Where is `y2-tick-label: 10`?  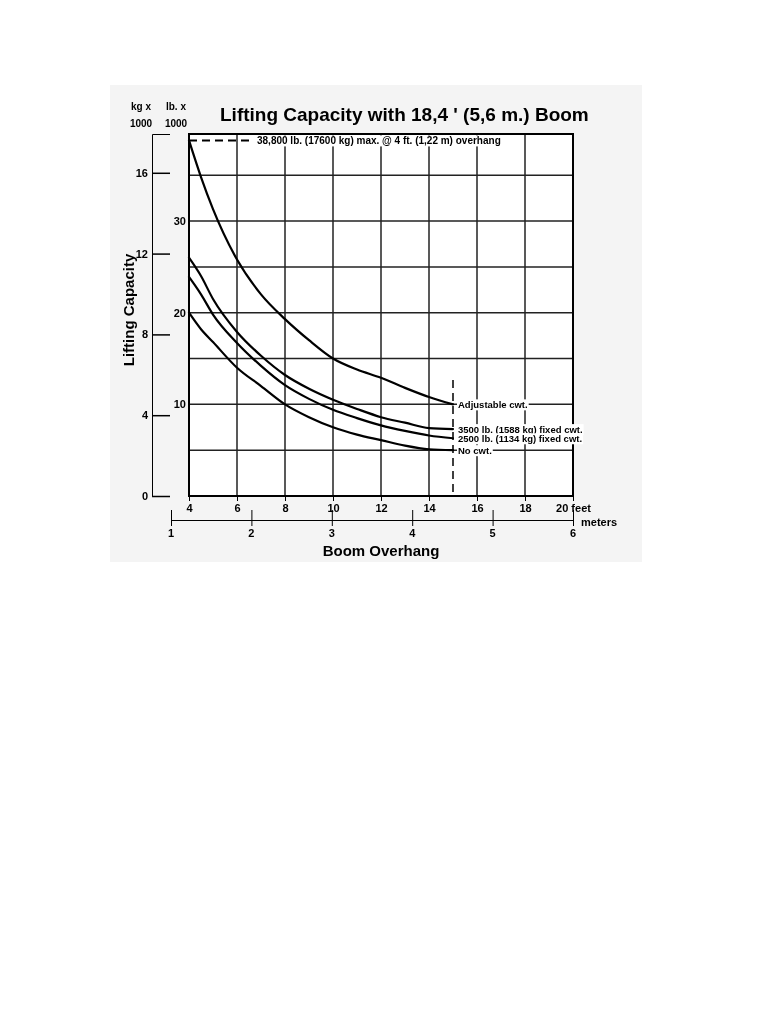 y2-tick-label: 10 is located at coordinates (179, 404).